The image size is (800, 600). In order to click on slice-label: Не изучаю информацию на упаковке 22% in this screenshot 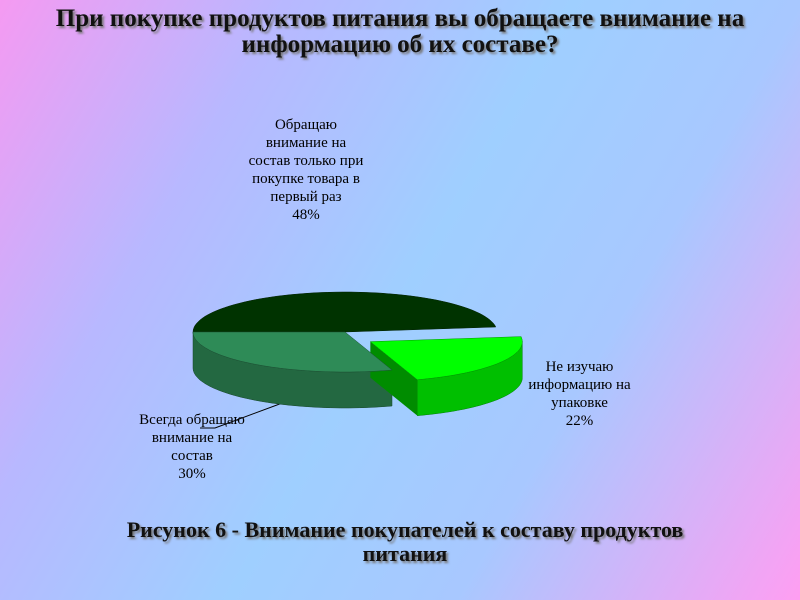, I will do `click(579, 394)`.